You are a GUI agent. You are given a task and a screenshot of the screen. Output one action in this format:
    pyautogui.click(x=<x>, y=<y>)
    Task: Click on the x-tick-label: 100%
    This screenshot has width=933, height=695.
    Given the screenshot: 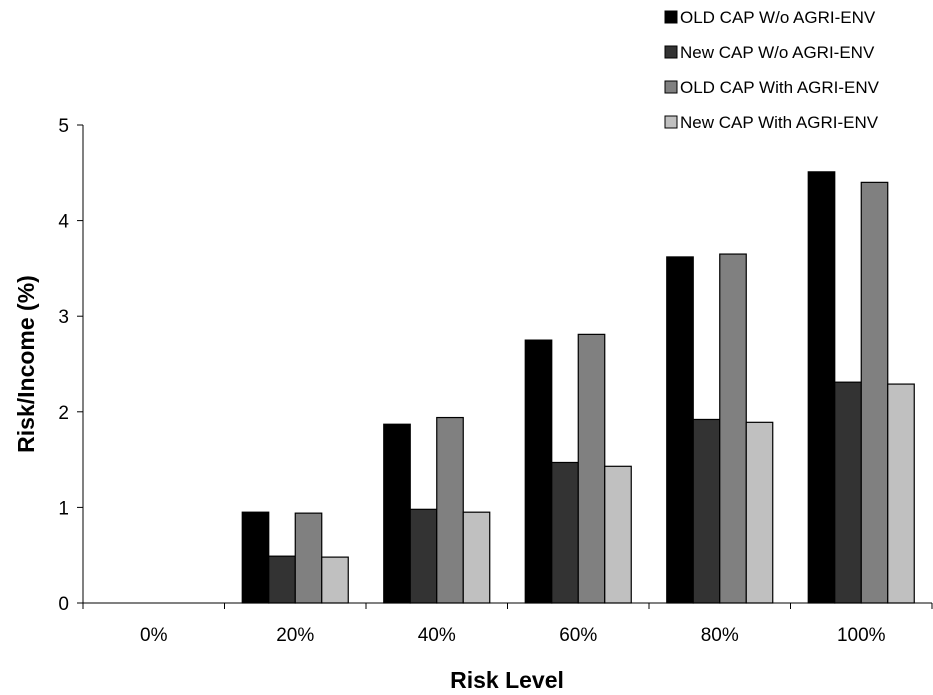 What is the action you would take?
    pyautogui.click(x=861, y=635)
    